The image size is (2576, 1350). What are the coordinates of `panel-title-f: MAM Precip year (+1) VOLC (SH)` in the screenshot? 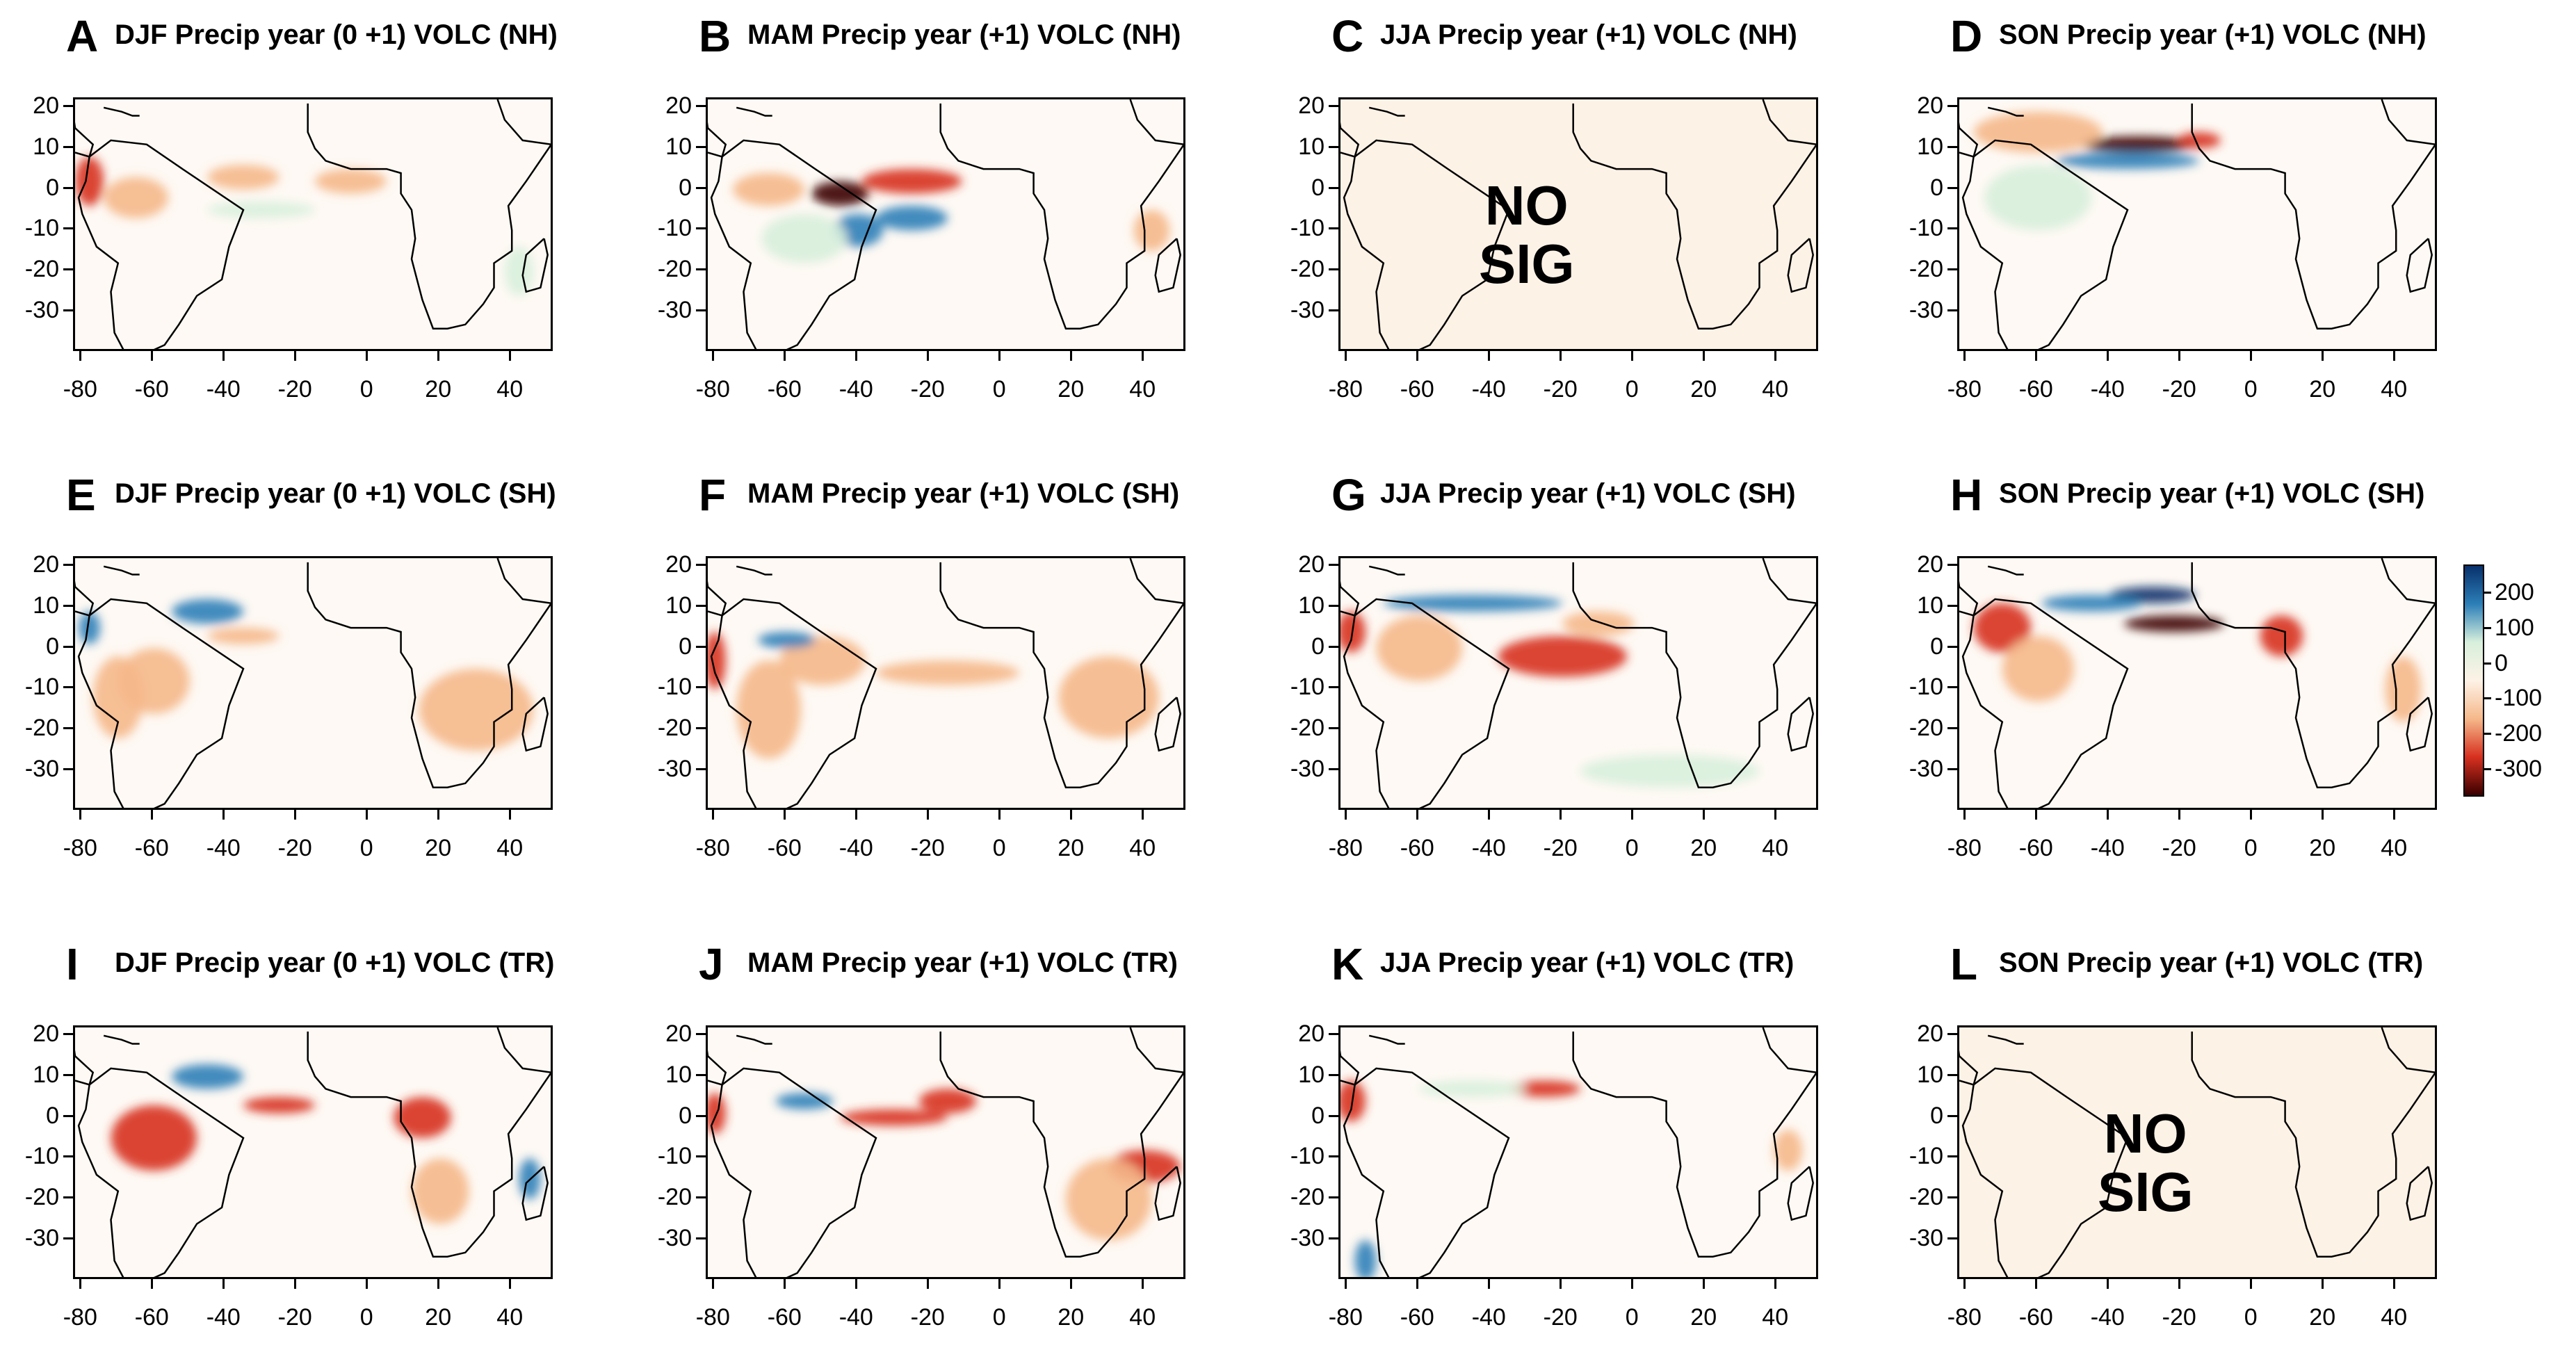 It's located at (963, 493).